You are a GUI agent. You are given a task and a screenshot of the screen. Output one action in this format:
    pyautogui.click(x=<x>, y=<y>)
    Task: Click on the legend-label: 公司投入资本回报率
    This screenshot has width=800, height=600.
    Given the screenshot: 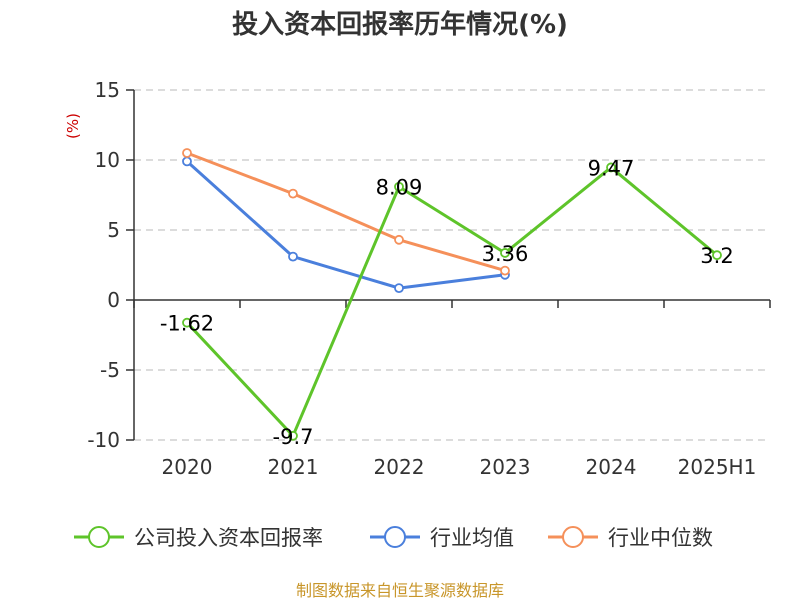 What is the action you would take?
    pyautogui.click(x=228, y=538)
    